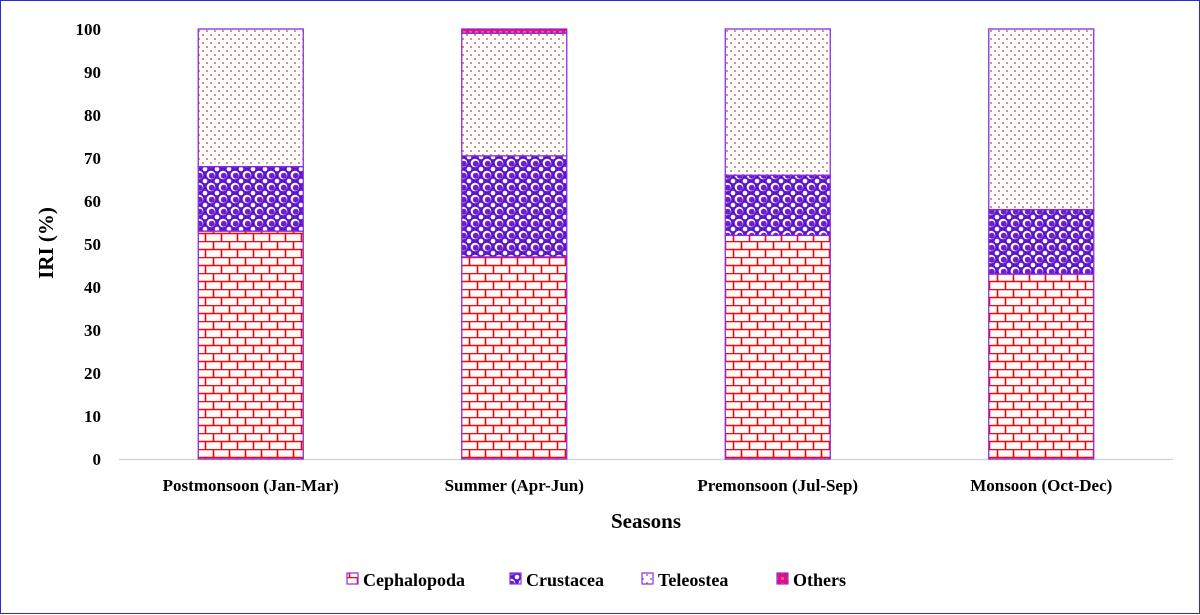 The image size is (1200, 615). What do you see at coordinates (514, 358) in the screenshot?
I see `bar-cephalopoda-summer-apr-jun` at bounding box center [514, 358].